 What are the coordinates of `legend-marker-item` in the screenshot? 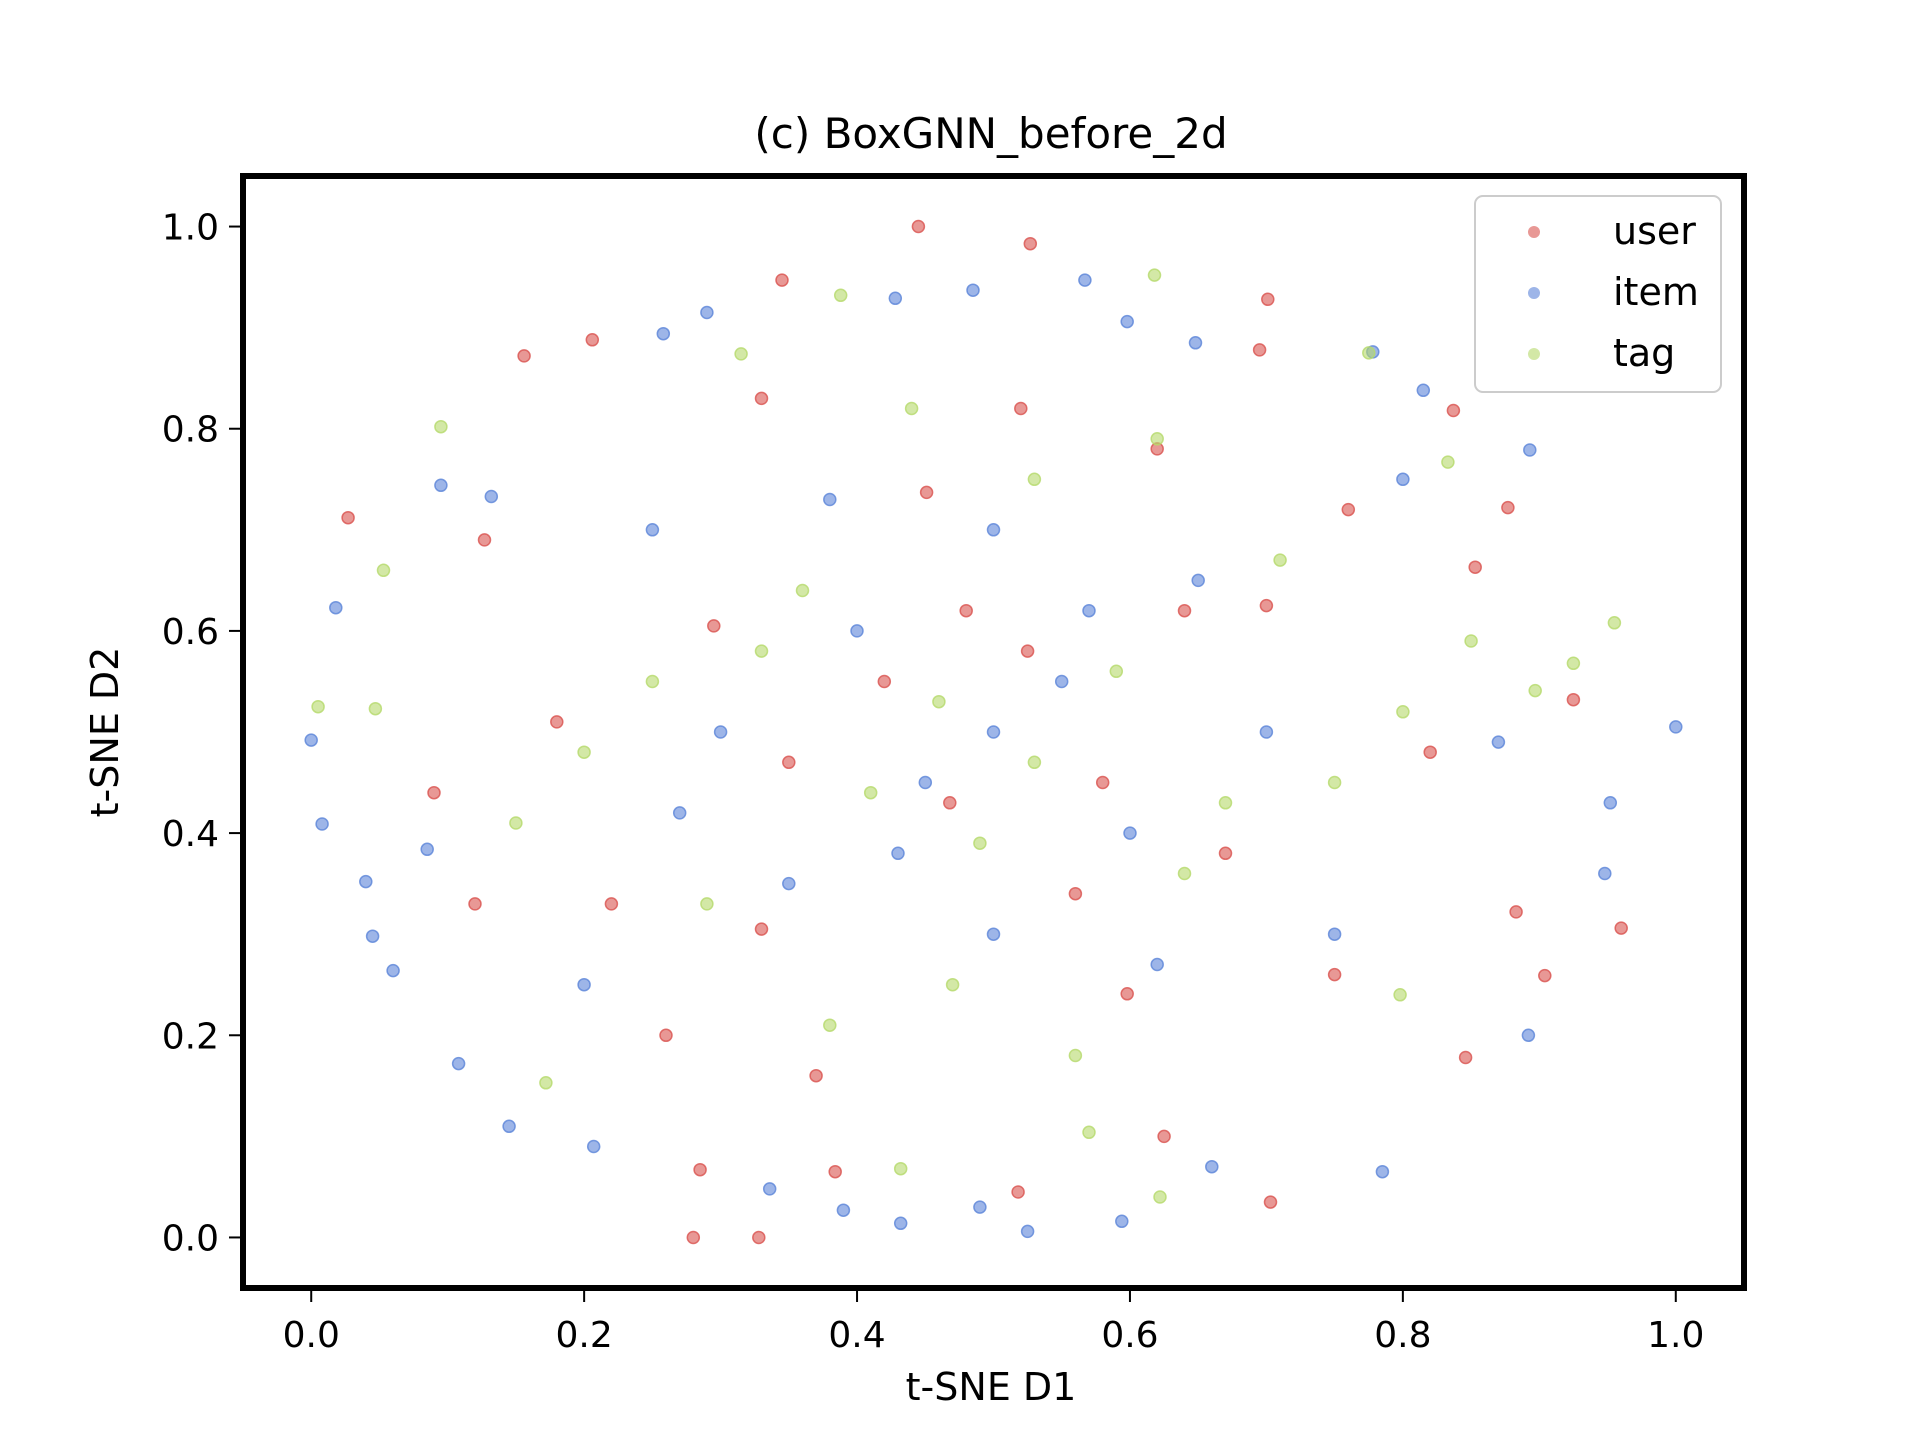 It's located at (1534, 293).